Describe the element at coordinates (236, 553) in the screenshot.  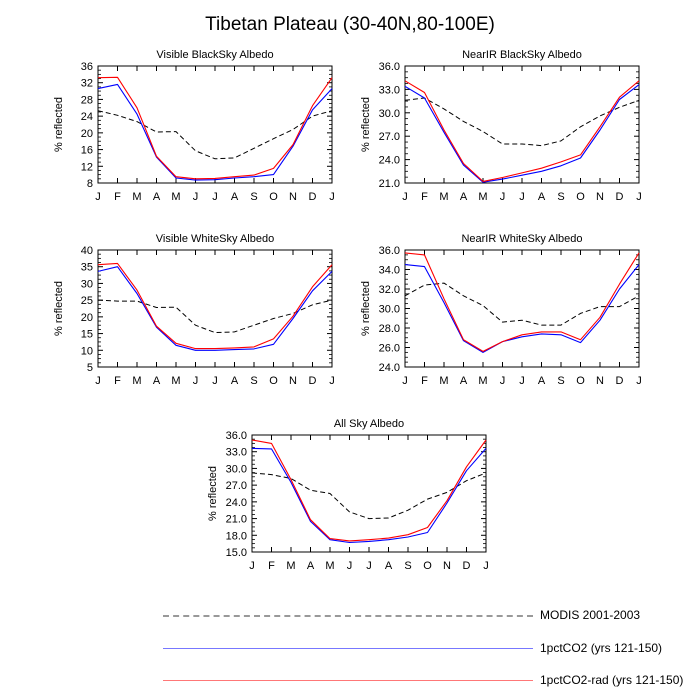
I see `ytick-label-allsky: 15.0` at that location.